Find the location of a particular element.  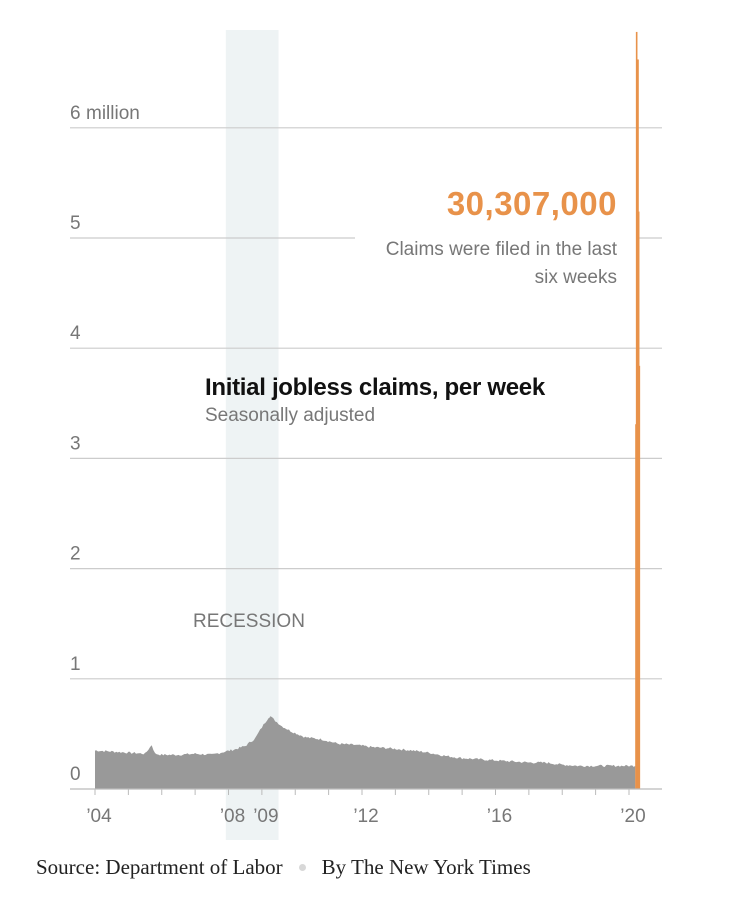

byline: By The New York Times is located at coordinates (426, 867).